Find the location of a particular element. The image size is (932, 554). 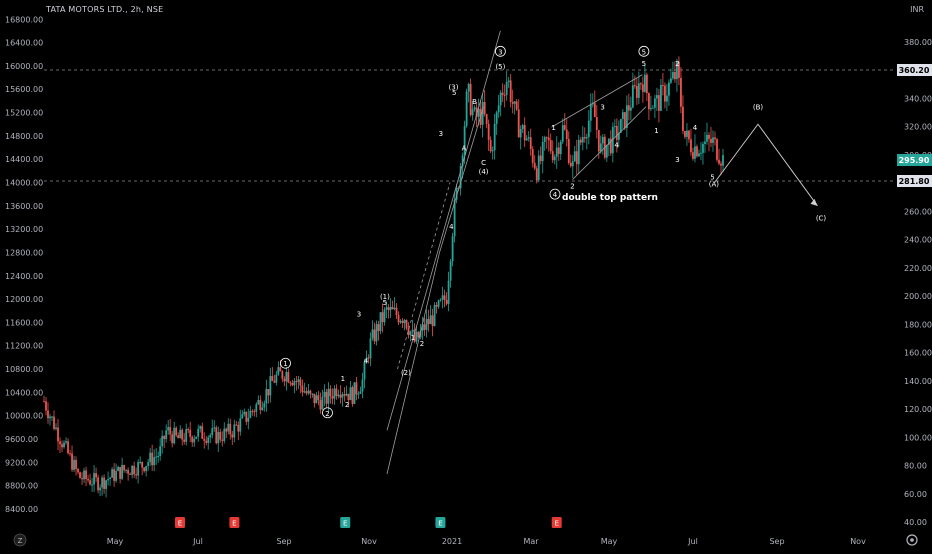

right-axis-tick: 220.00 is located at coordinates (918, 268).